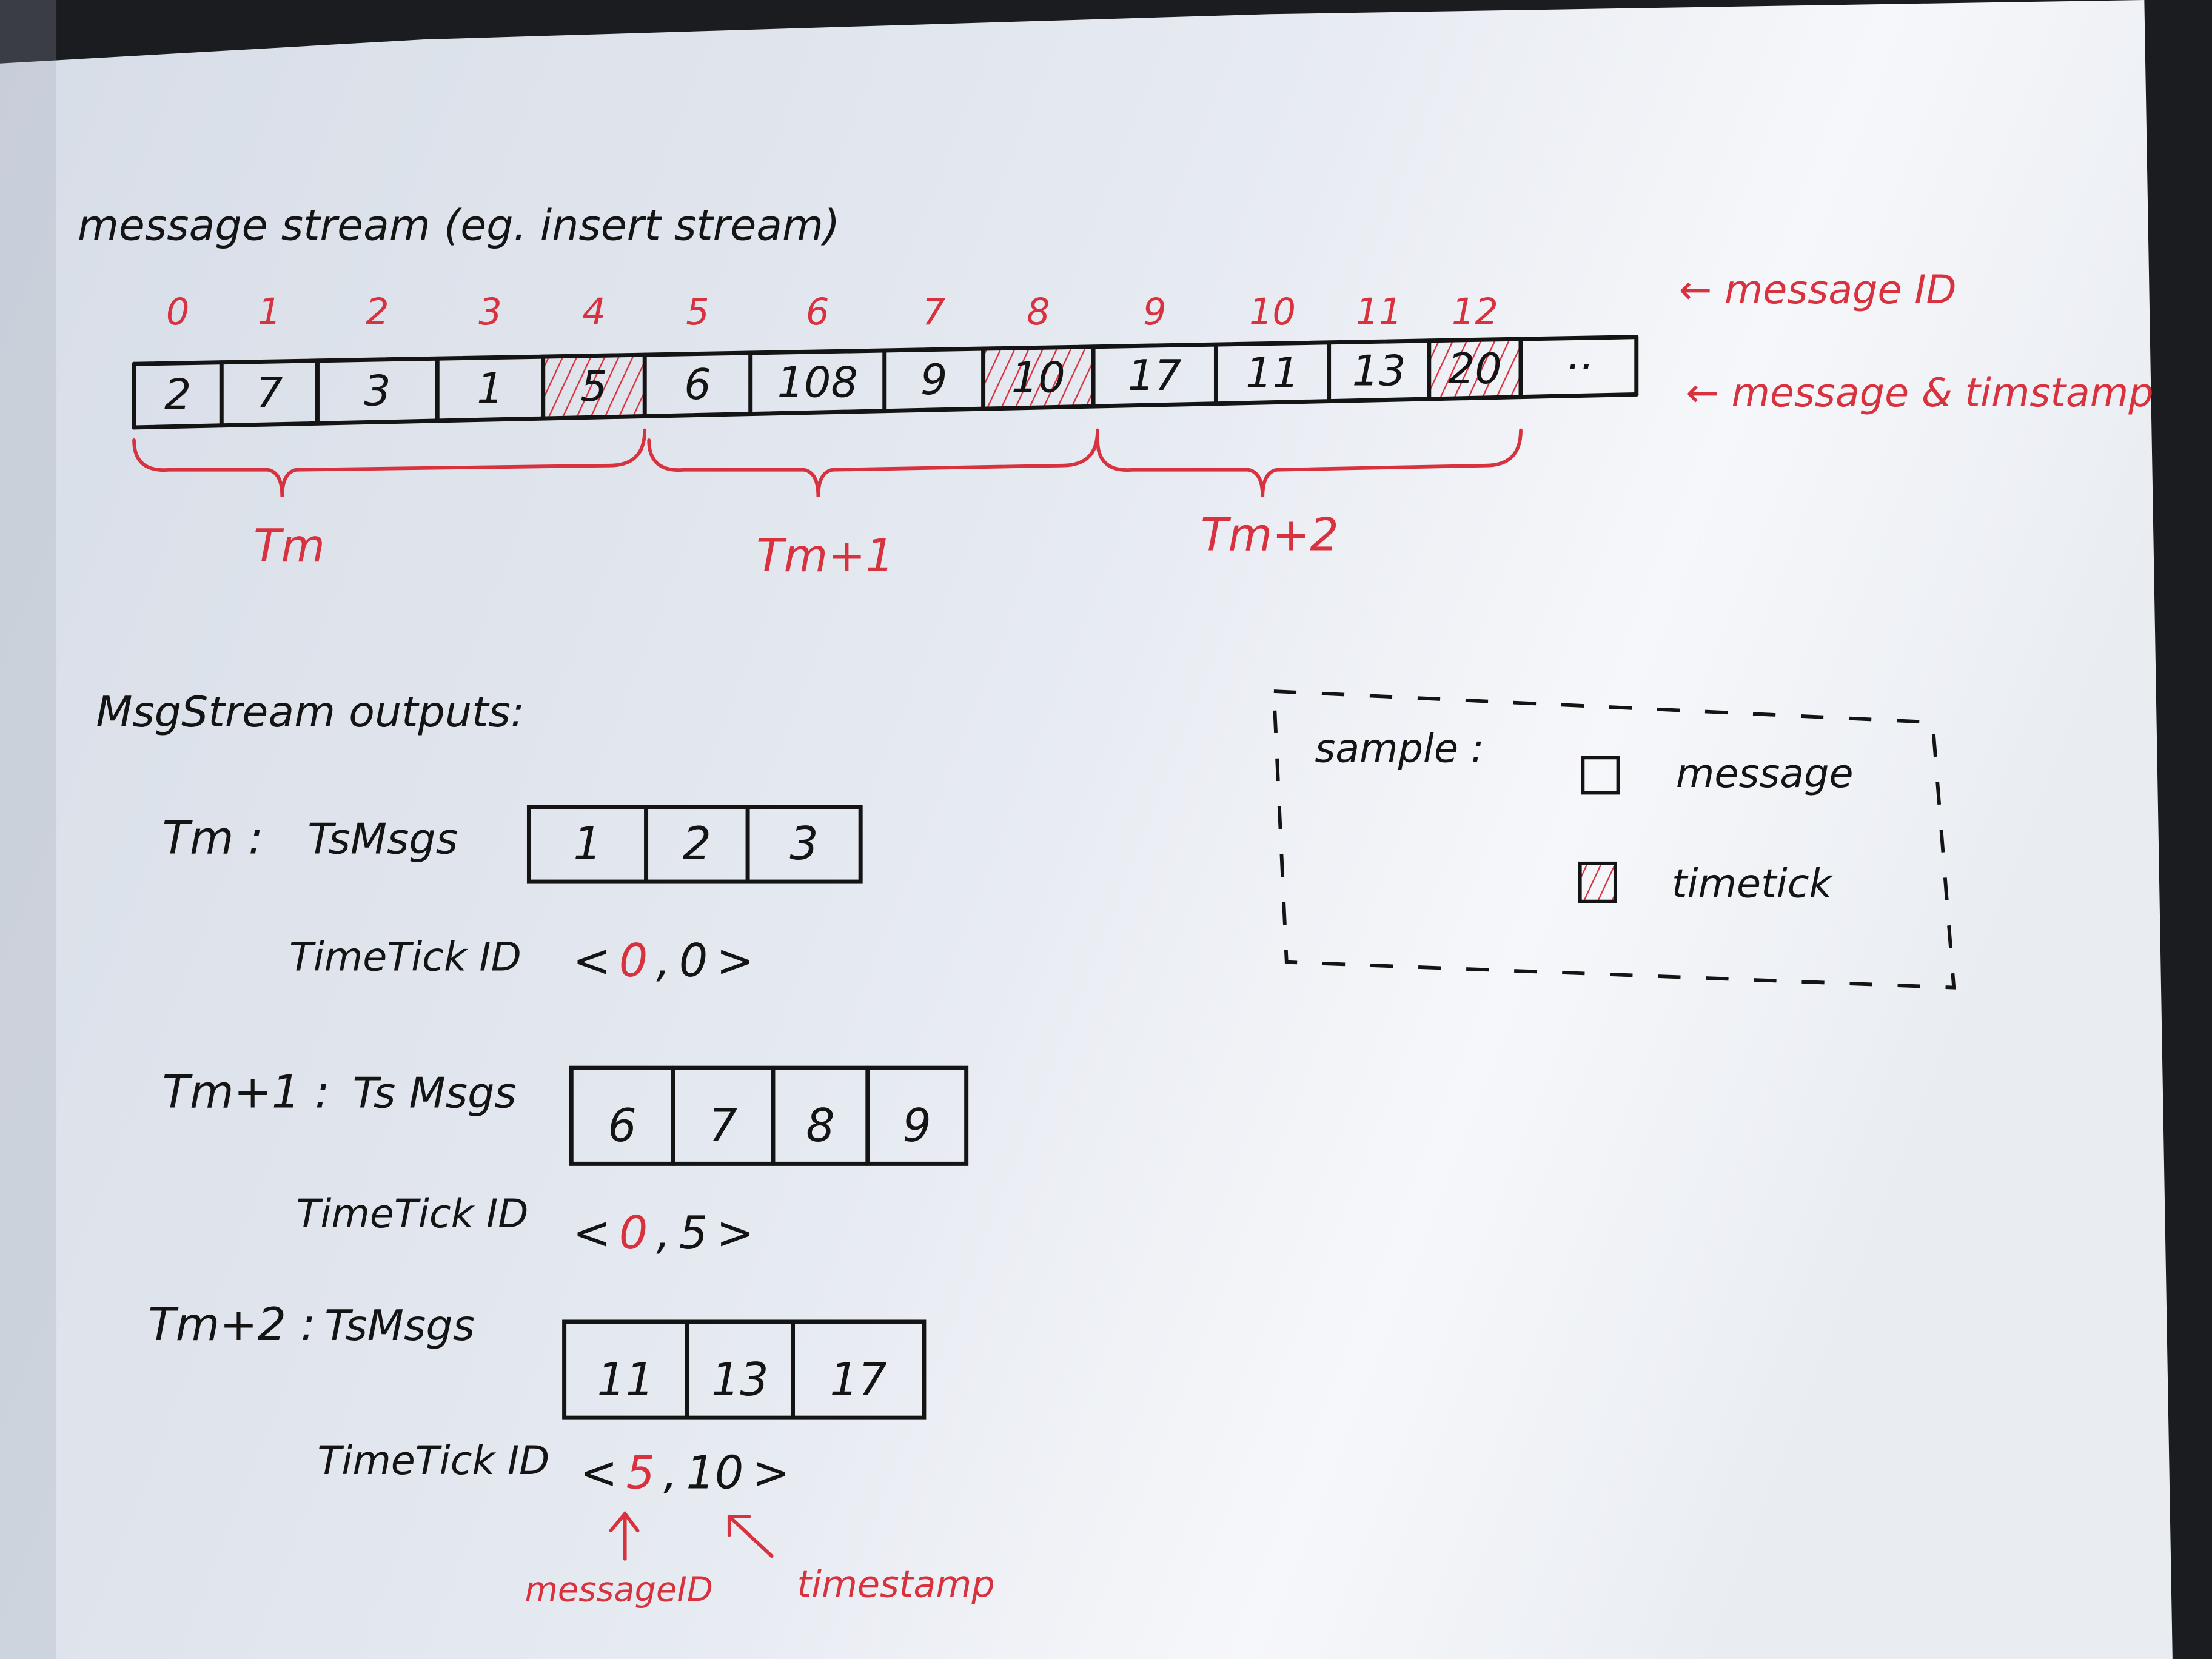 Image resolution: width=2212 pixels, height=1659 pixels. I want to click on message-id: 12, so click(1475, 312).